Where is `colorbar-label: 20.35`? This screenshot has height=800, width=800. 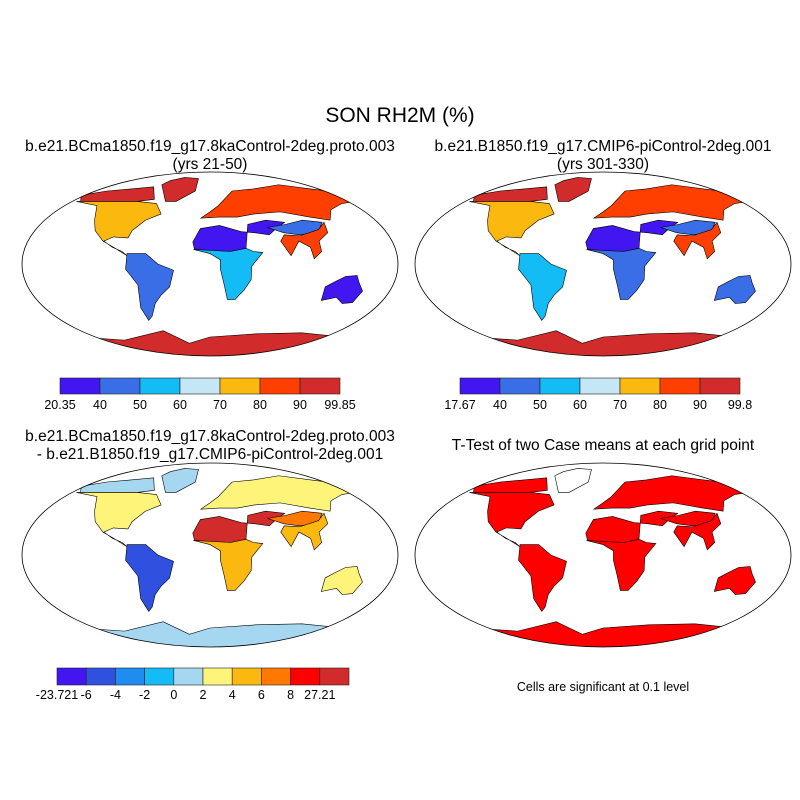 colorbar-label: 20.35 is located at coordinates (59, 405).